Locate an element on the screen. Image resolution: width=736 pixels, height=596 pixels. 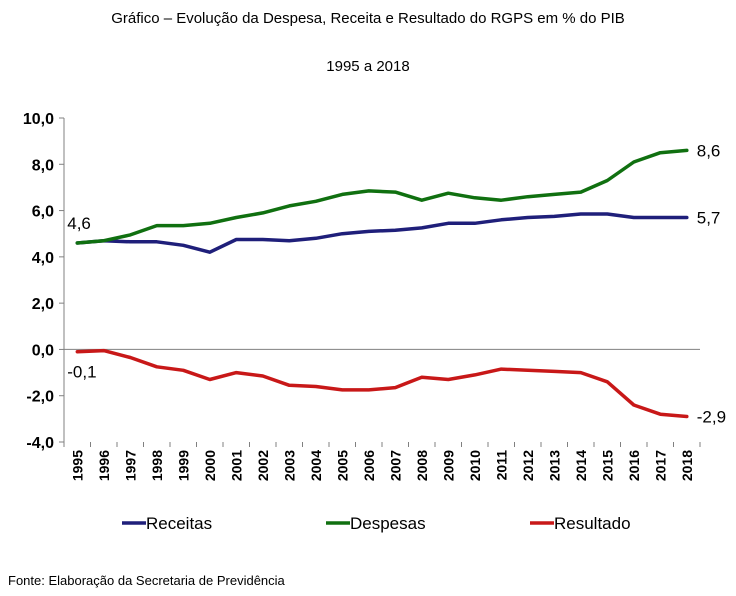
x-tick-label: 2014 is located at coordinates (581, 465).